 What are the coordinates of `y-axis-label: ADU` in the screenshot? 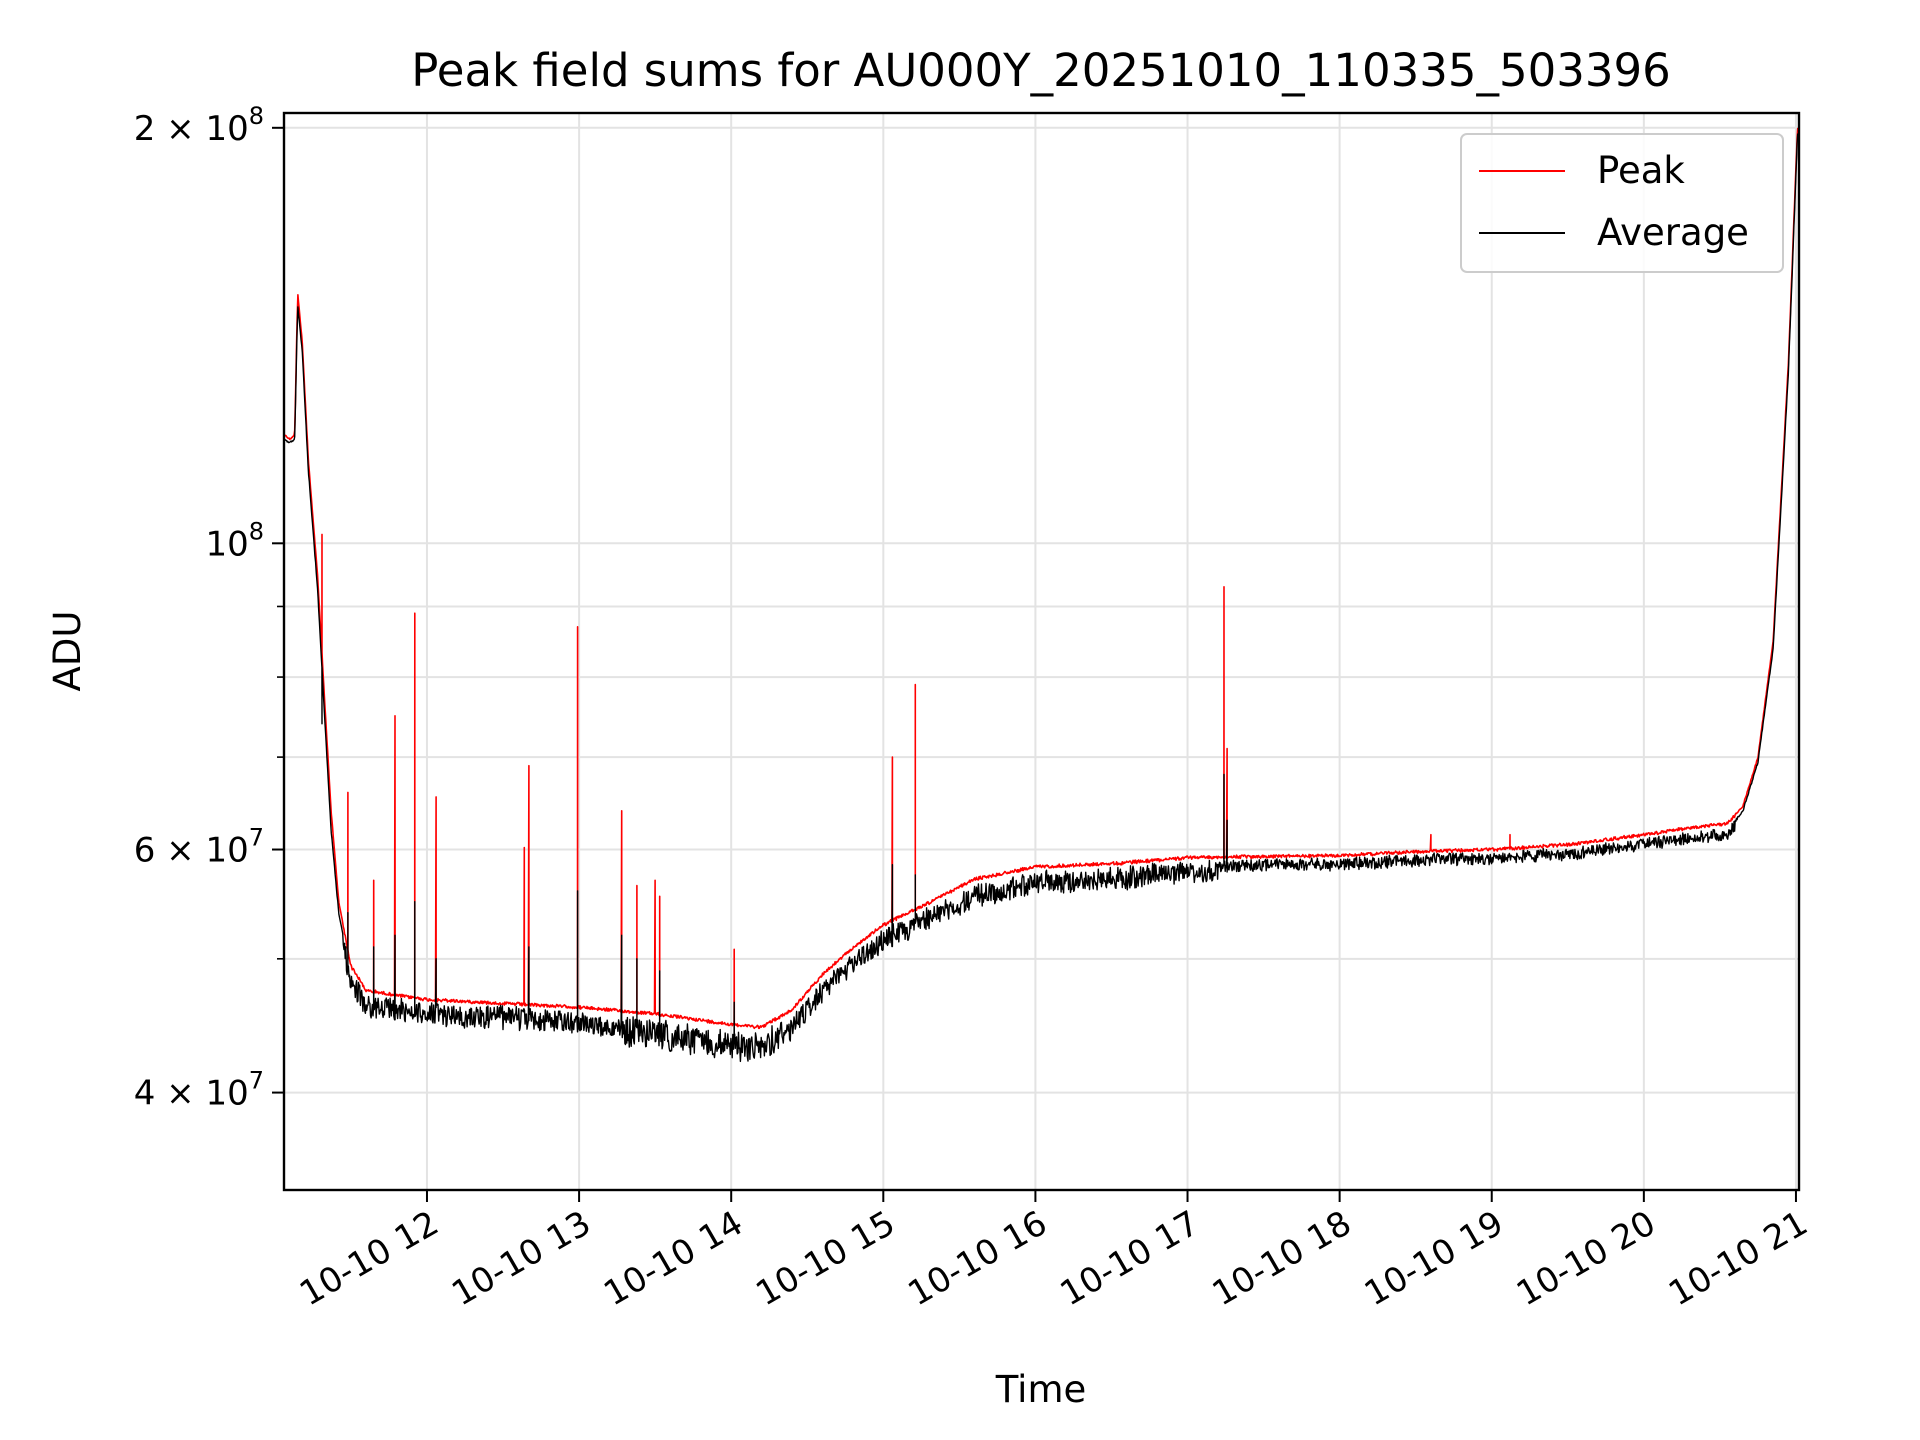 It's located at (67, 651).